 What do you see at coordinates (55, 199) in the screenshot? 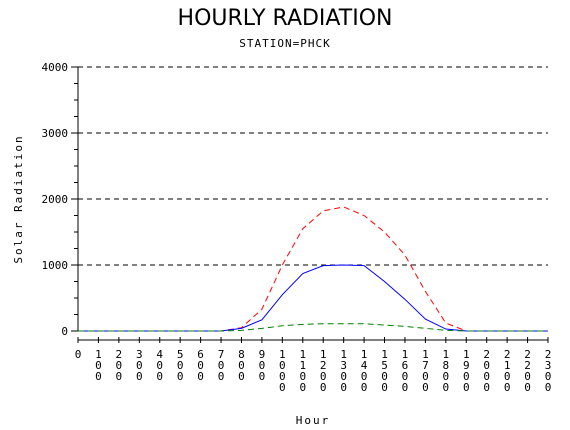
I see `y-tick-label: 2000` at bounding box center [55, 199].